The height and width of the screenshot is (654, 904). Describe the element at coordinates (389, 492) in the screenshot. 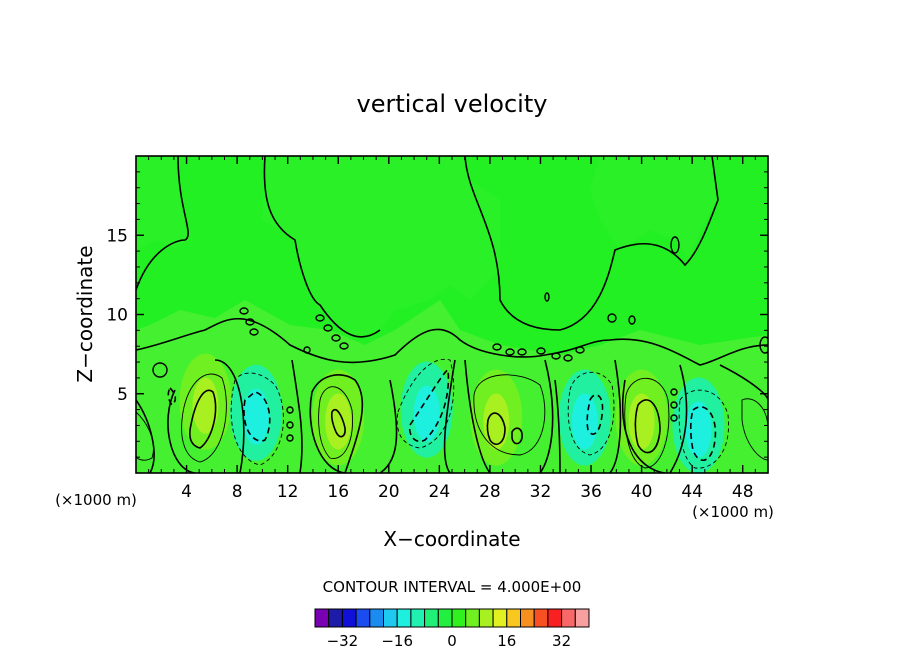

I see `x-tick-label: 20` at that location.